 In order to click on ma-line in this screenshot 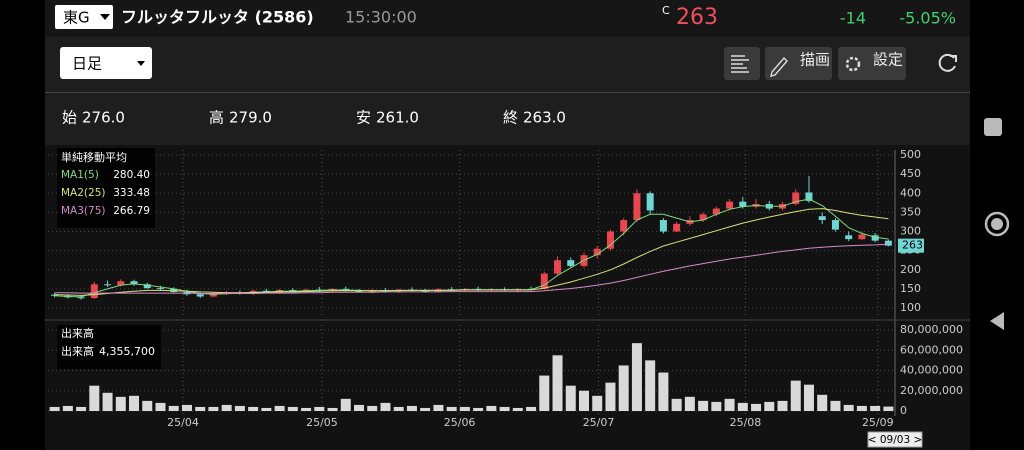, I will do `click(471, 268)`.